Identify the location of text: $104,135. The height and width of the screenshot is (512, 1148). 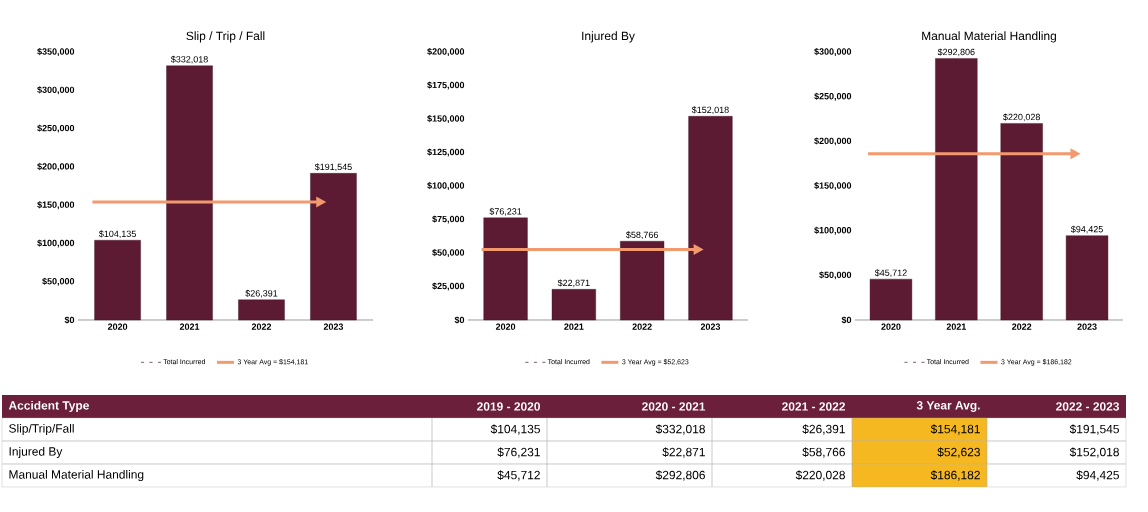
(515, 429).